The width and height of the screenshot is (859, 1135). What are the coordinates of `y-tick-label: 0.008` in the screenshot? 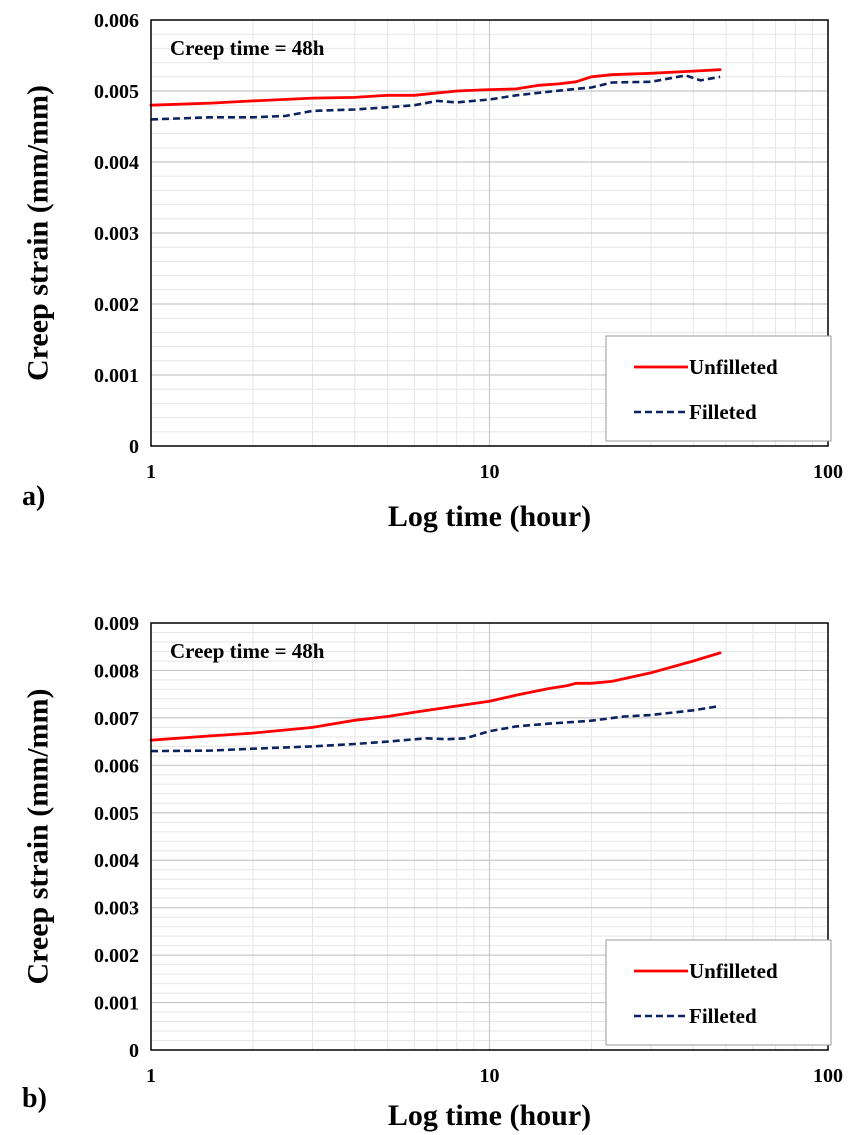 It's located at (116, 671).